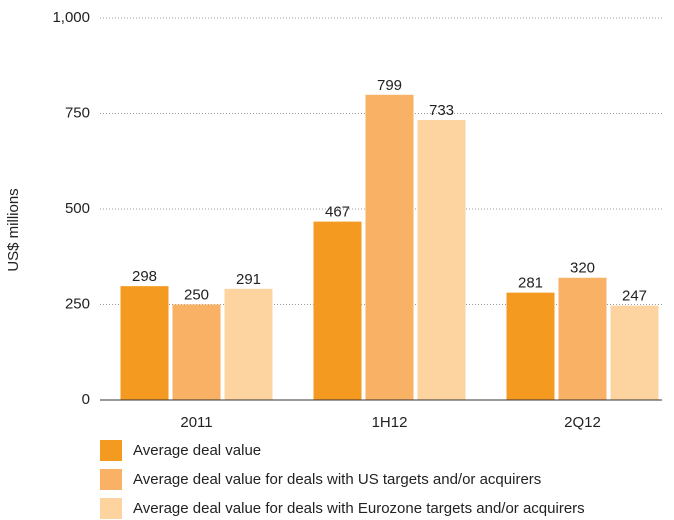  I want to click on data-label: 247, so click(634, 296).